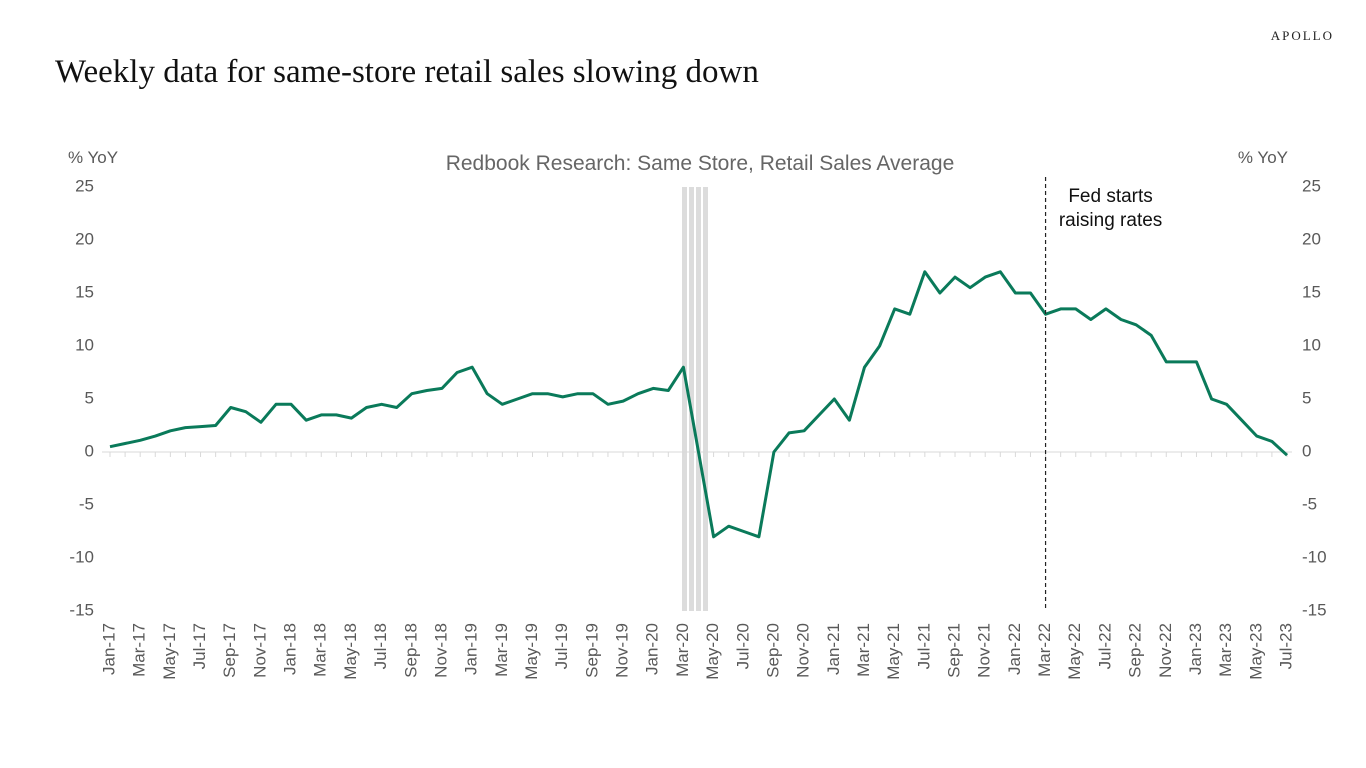  What do you see at coordinates (108, 649) in the screenshot?
I see `x-tick-label: Jan-17` at bounding box center [108, 649].